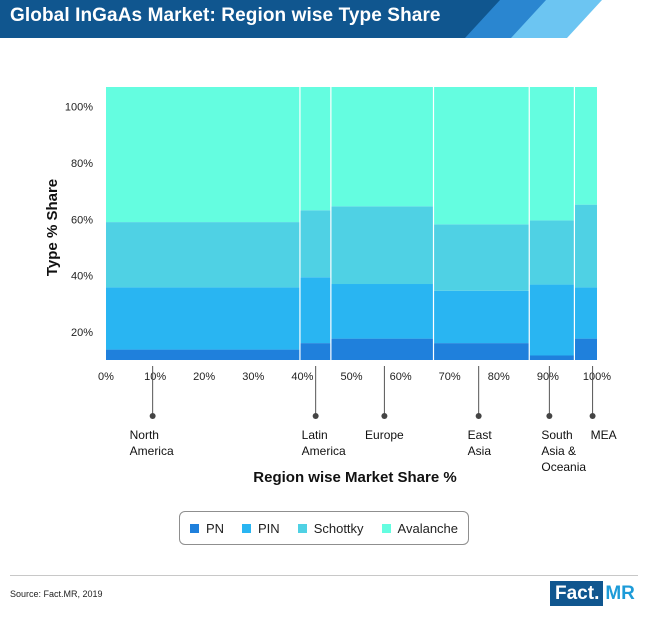 The height and width of the screenshot is (617, 650). What do you see at coordinates (563, 467) in the screenshot?
I see `region-label-line: Oceania` at bounding box center [563, 467].